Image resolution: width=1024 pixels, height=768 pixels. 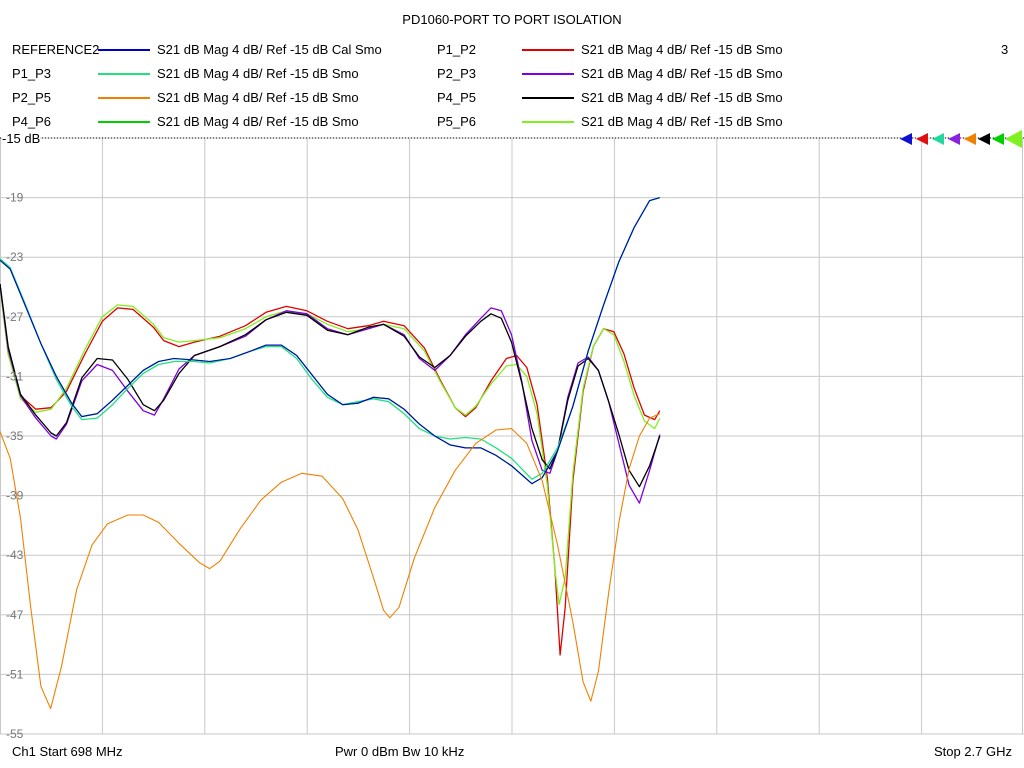 What do you see at coordinates (906, 139) in the screenshot?
I see `ref-marker-triangle-reference2` at bounding box center [906, 139].